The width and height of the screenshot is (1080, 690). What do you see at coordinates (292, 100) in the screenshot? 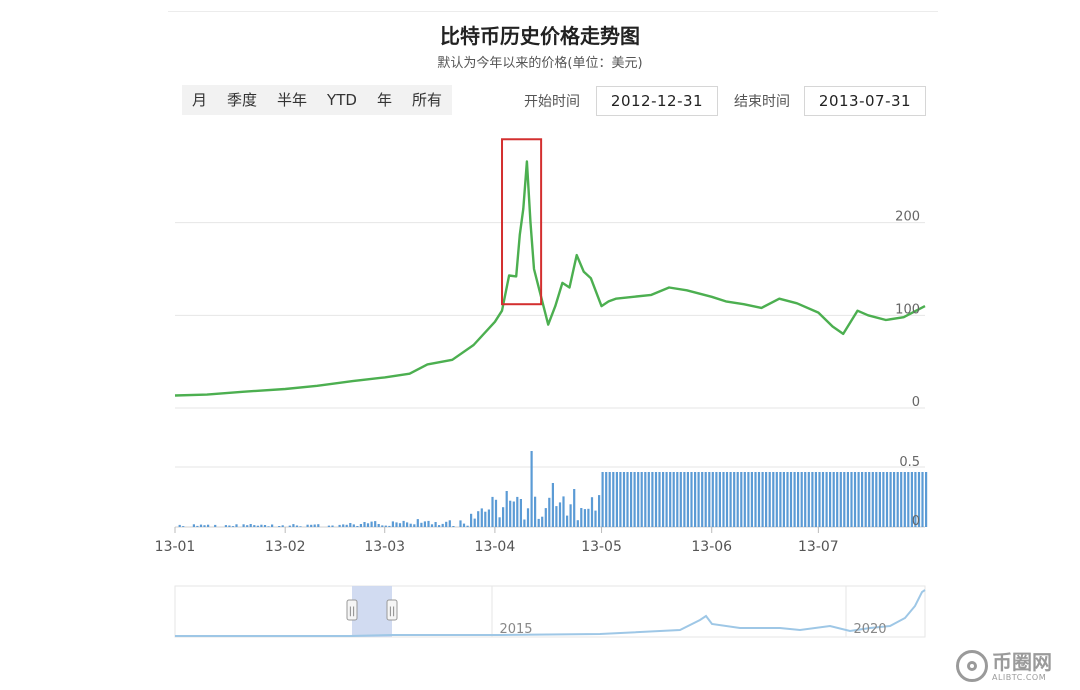
I see `range-half-year-button: 半年` at bounding box center [292, 100].